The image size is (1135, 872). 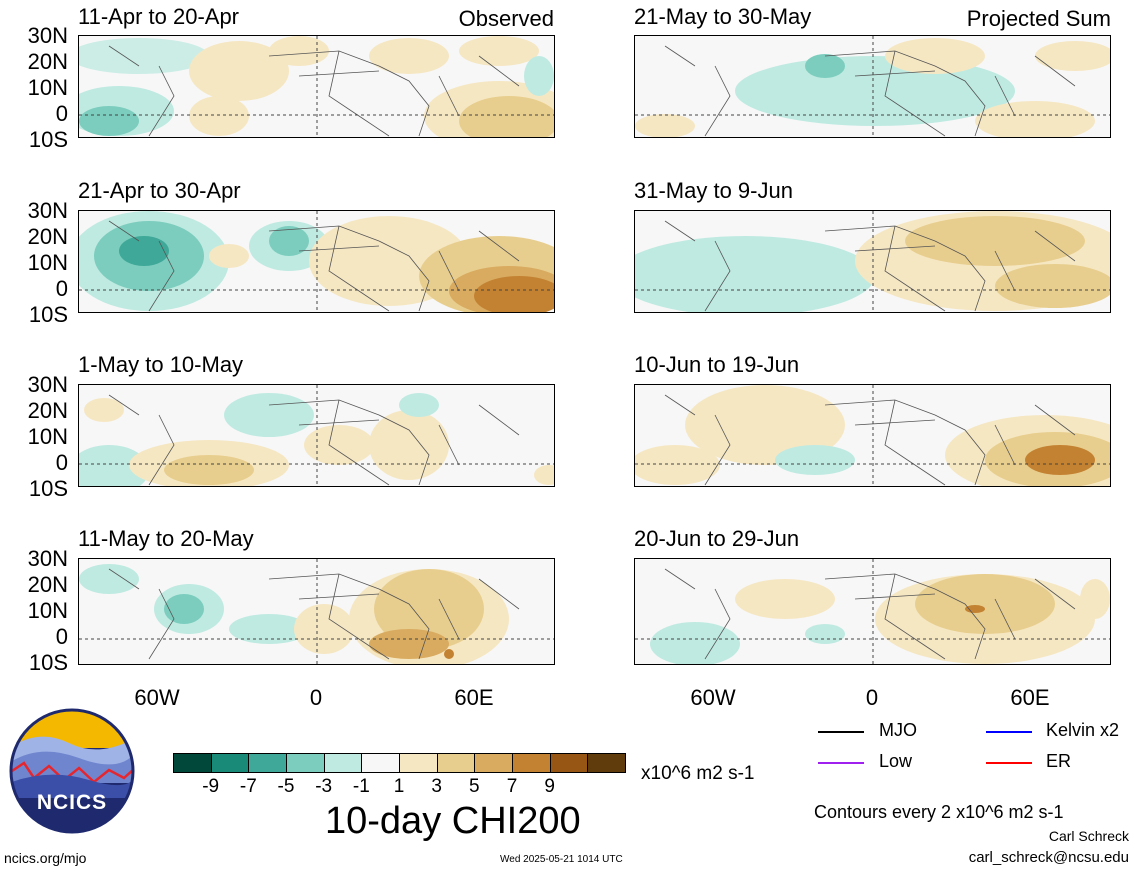 What do you see at coordinates (1083, 730) in the screenshot?
I see `legend-label: Kelvin x2` at bounding box center [1083, 730].